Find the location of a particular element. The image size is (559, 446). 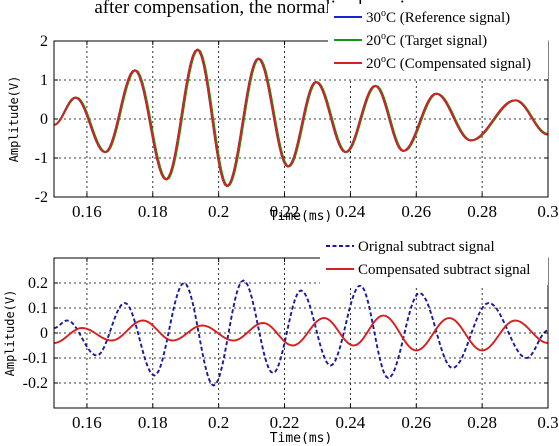

y-tick-label: 2 is located at coordinates (44, 41).